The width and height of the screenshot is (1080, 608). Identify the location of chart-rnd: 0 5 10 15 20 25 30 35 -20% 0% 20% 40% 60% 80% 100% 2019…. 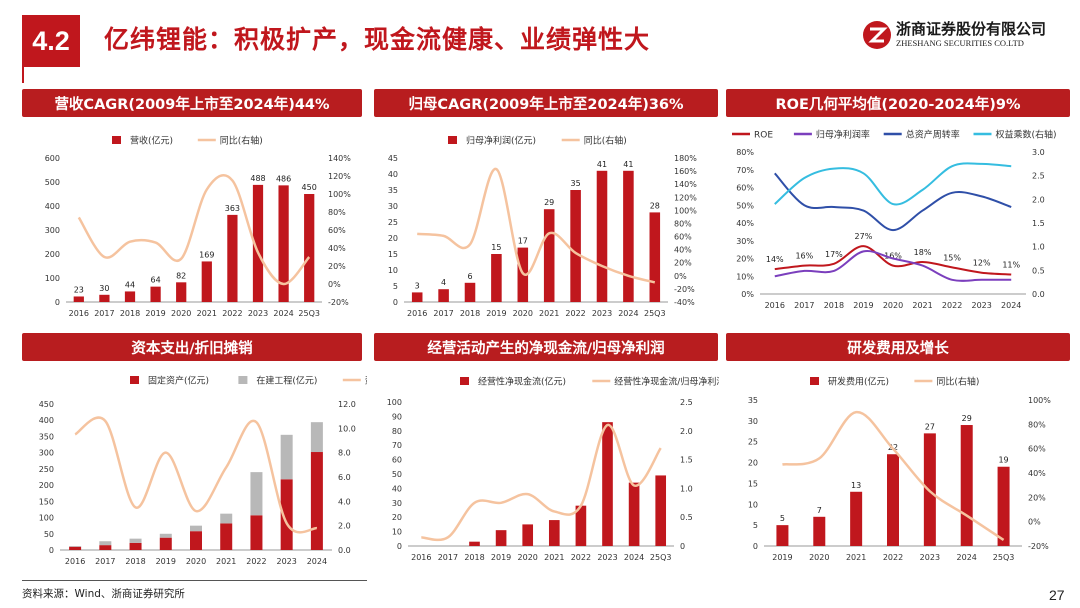
(898, 469).